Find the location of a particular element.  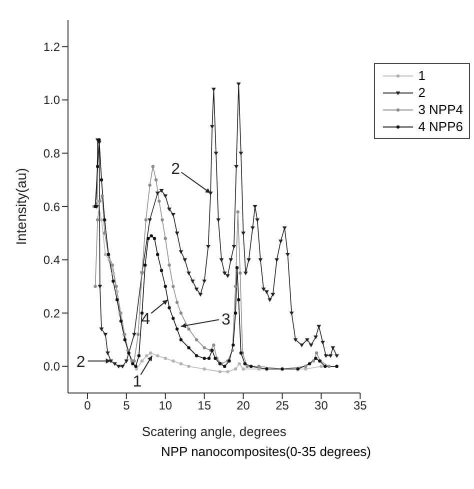

y-tick-label: 1.0 is located at coordinates (51, 100).